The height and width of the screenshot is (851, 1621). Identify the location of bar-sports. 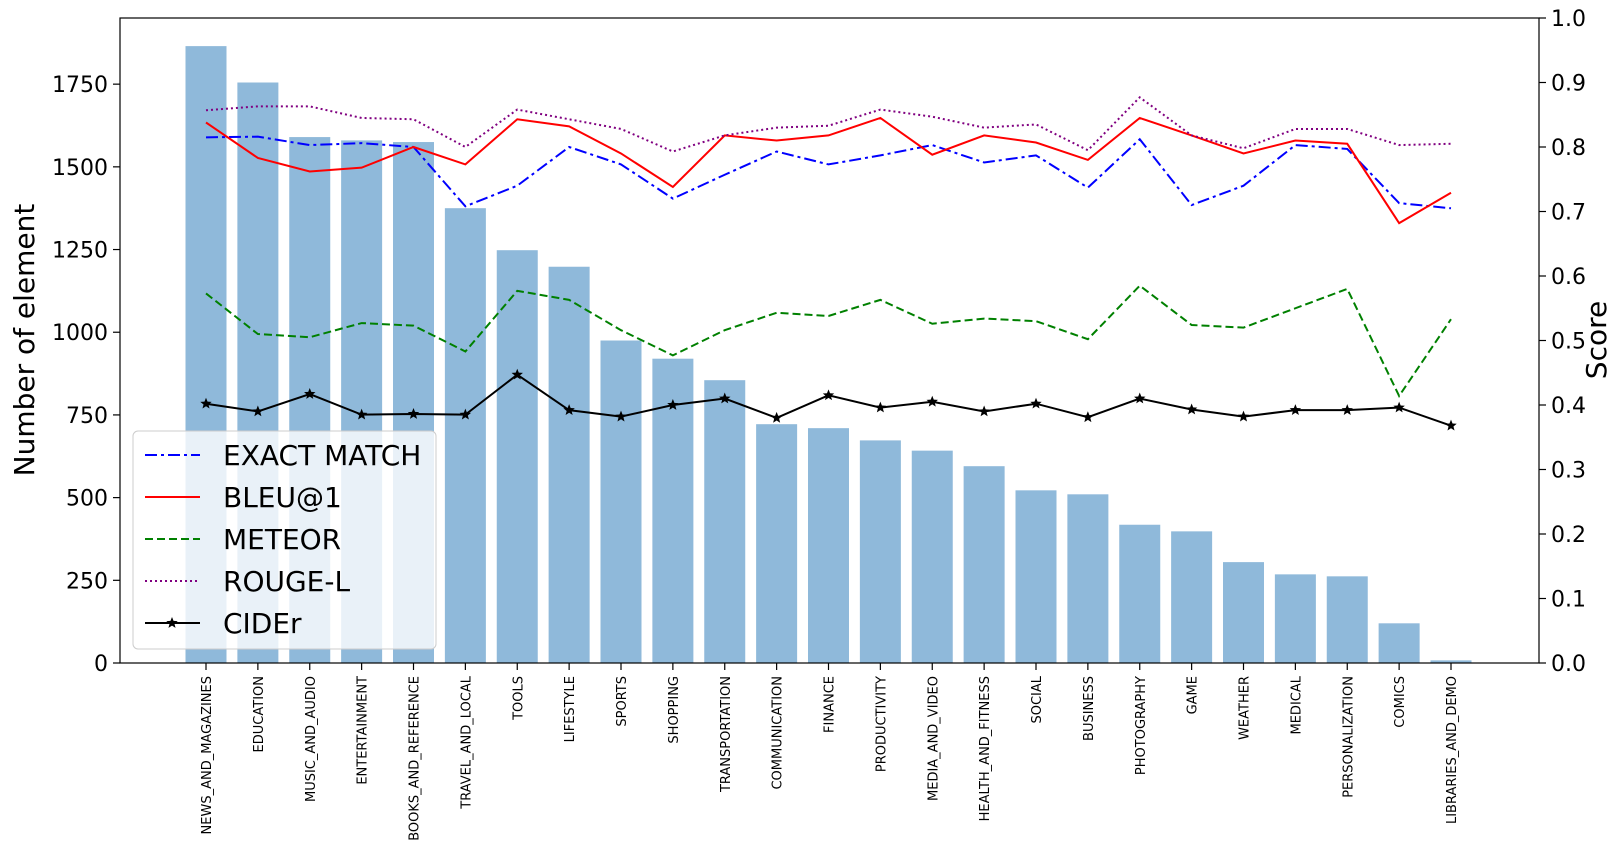
(621, 501).